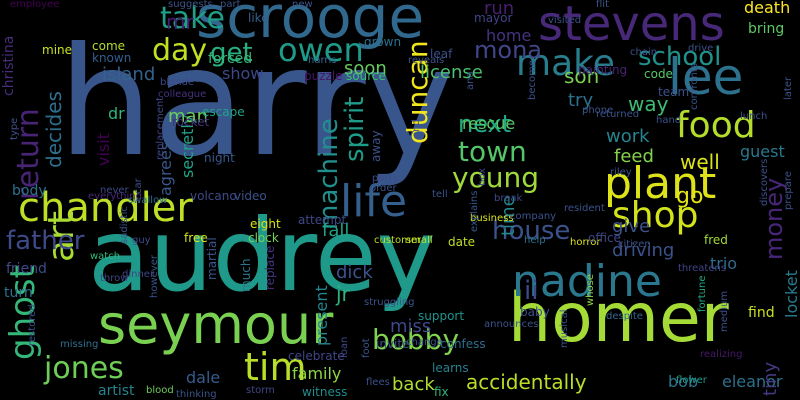 The height and width of the screenshot is (400, 800). What do you see at coordinates (621, 172) in the screenshot?
I see `word-riley: riley` at bounding box center [621, 172].